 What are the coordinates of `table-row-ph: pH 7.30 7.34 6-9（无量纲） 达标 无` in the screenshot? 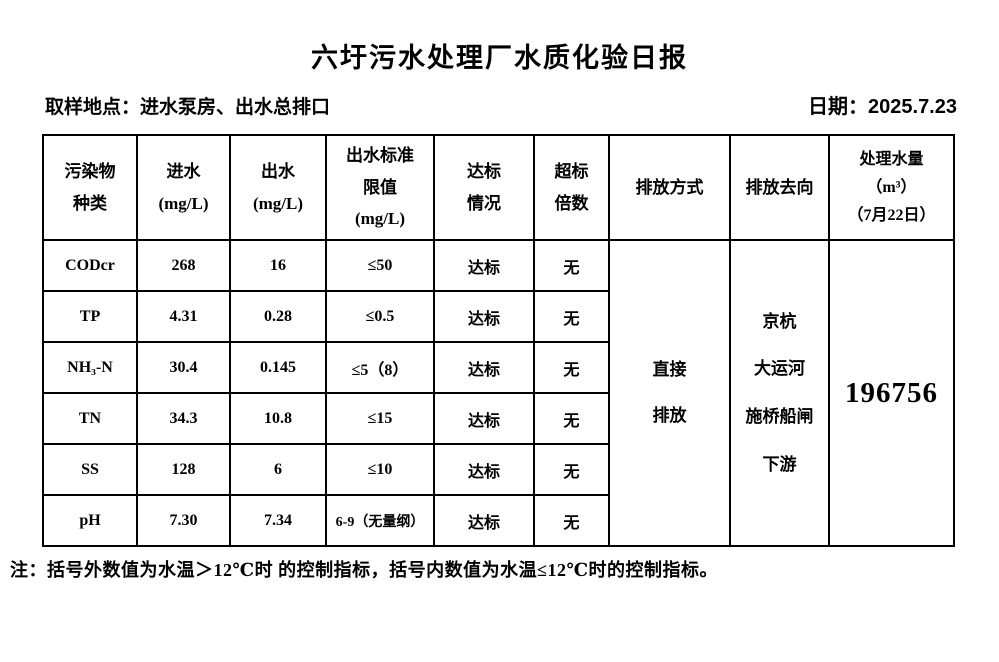 It's located at (498, 520).